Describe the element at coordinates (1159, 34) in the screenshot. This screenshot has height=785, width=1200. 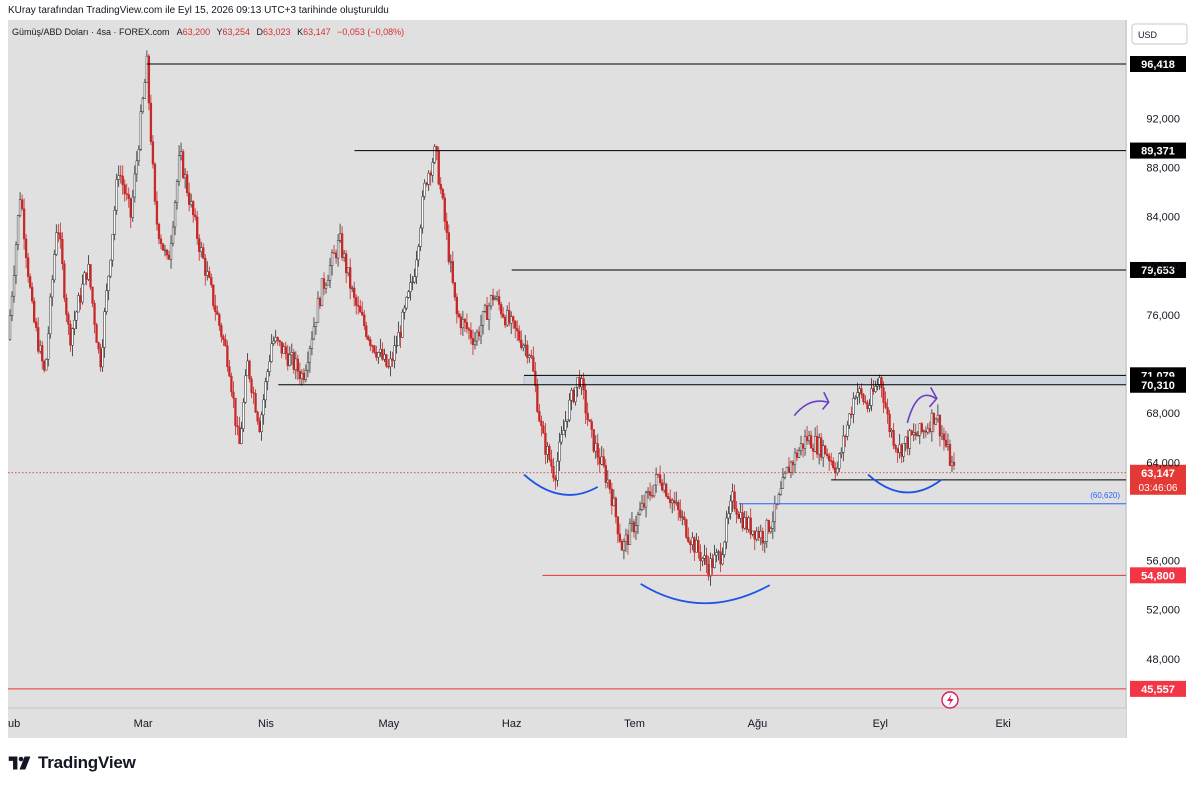
I see `currency-button: USD` at that location.